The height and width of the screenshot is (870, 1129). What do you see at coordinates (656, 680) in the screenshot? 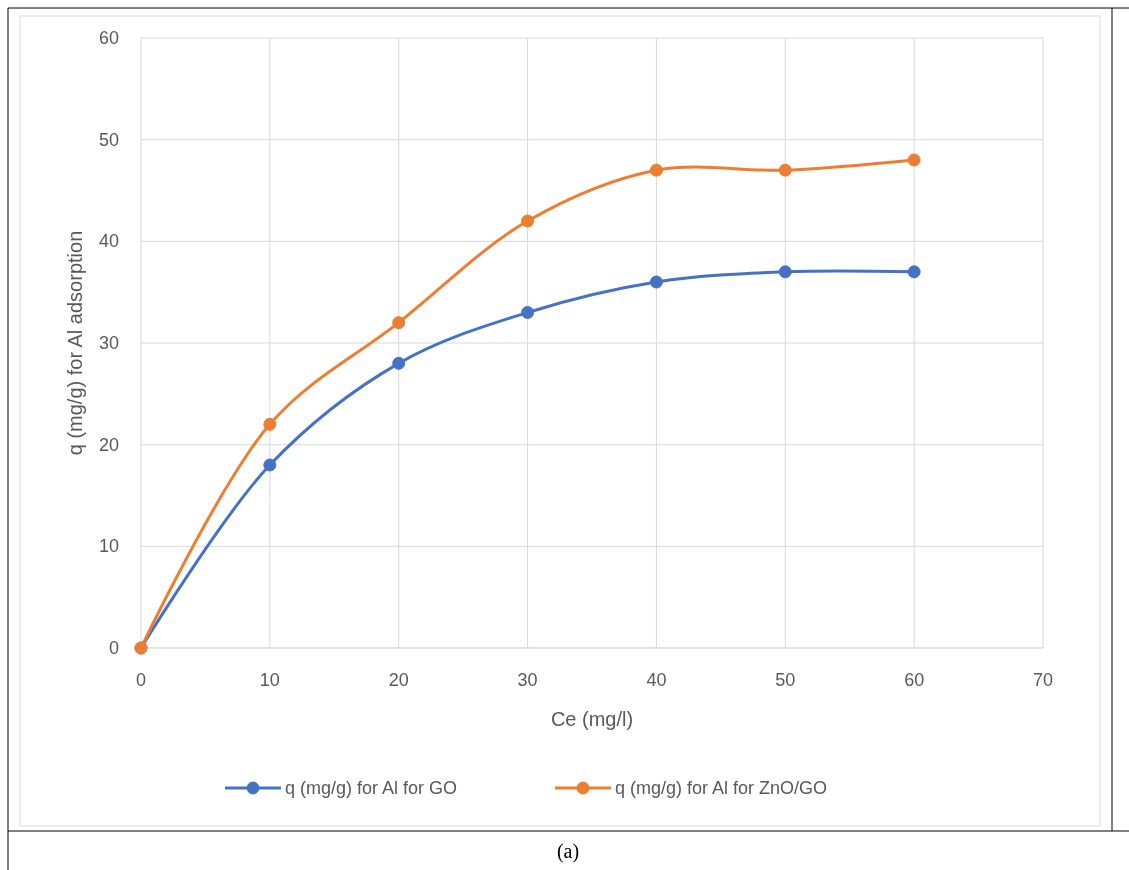
I see `x-tick-label: 40` at bounding box center [656, 680].